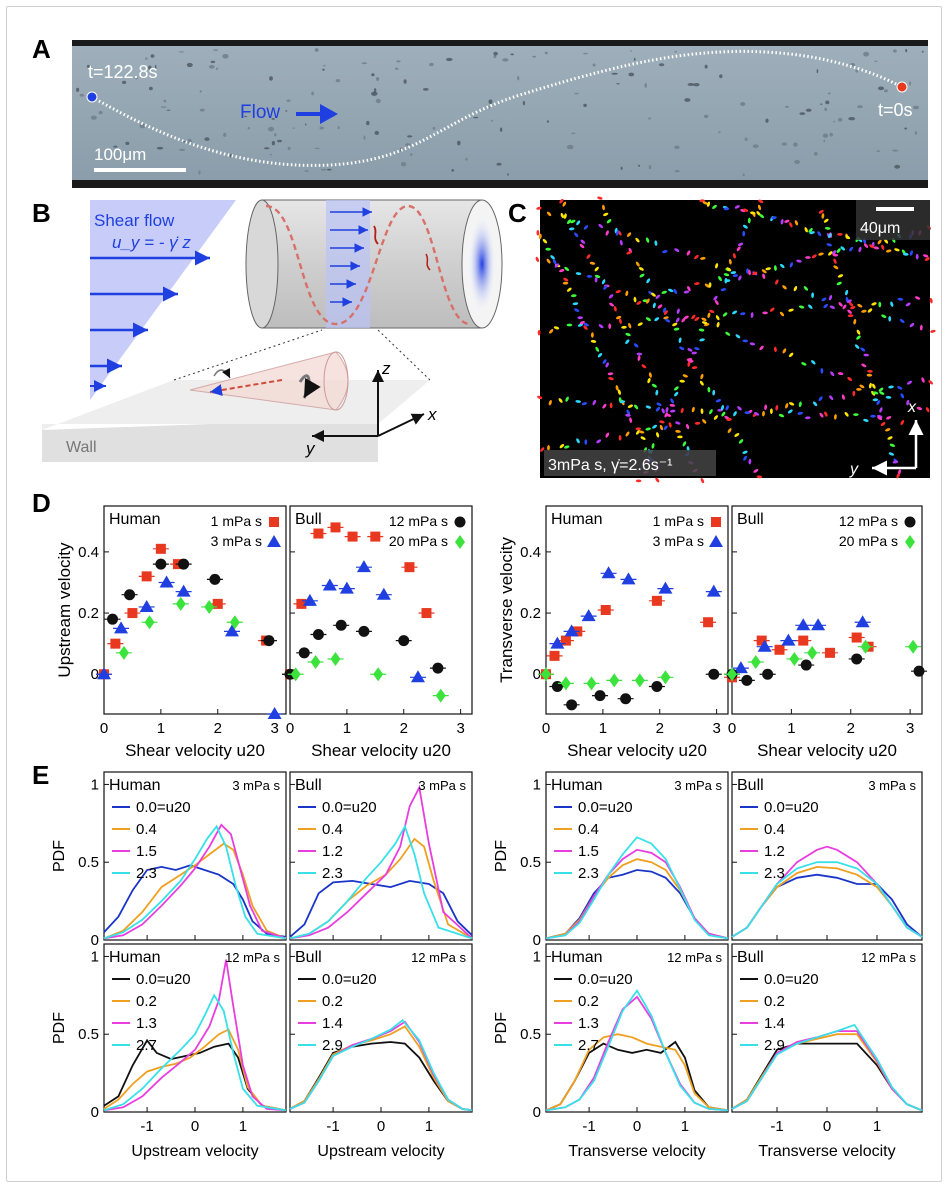 The image size is (948, 1188). I want to click on legend-label: 1.4, so click(332, 1023).